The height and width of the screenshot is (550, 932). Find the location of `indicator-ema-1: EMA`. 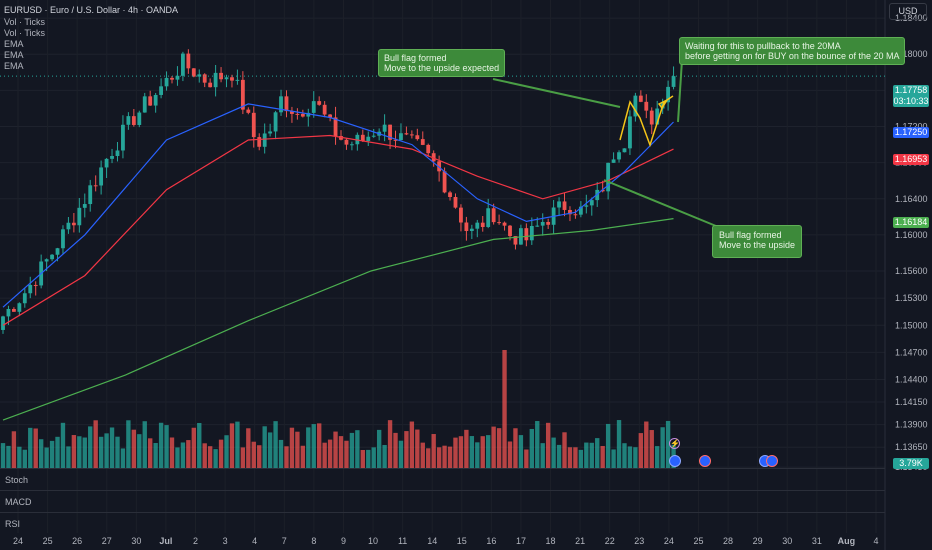

indicator-ema-1: EMA is located at coordinates (14, 44).